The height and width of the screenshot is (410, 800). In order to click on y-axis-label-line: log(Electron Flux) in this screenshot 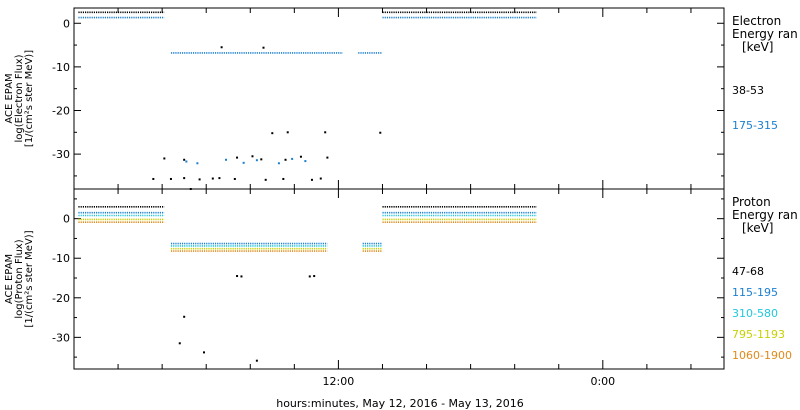, I will do `click(19, 98)`.